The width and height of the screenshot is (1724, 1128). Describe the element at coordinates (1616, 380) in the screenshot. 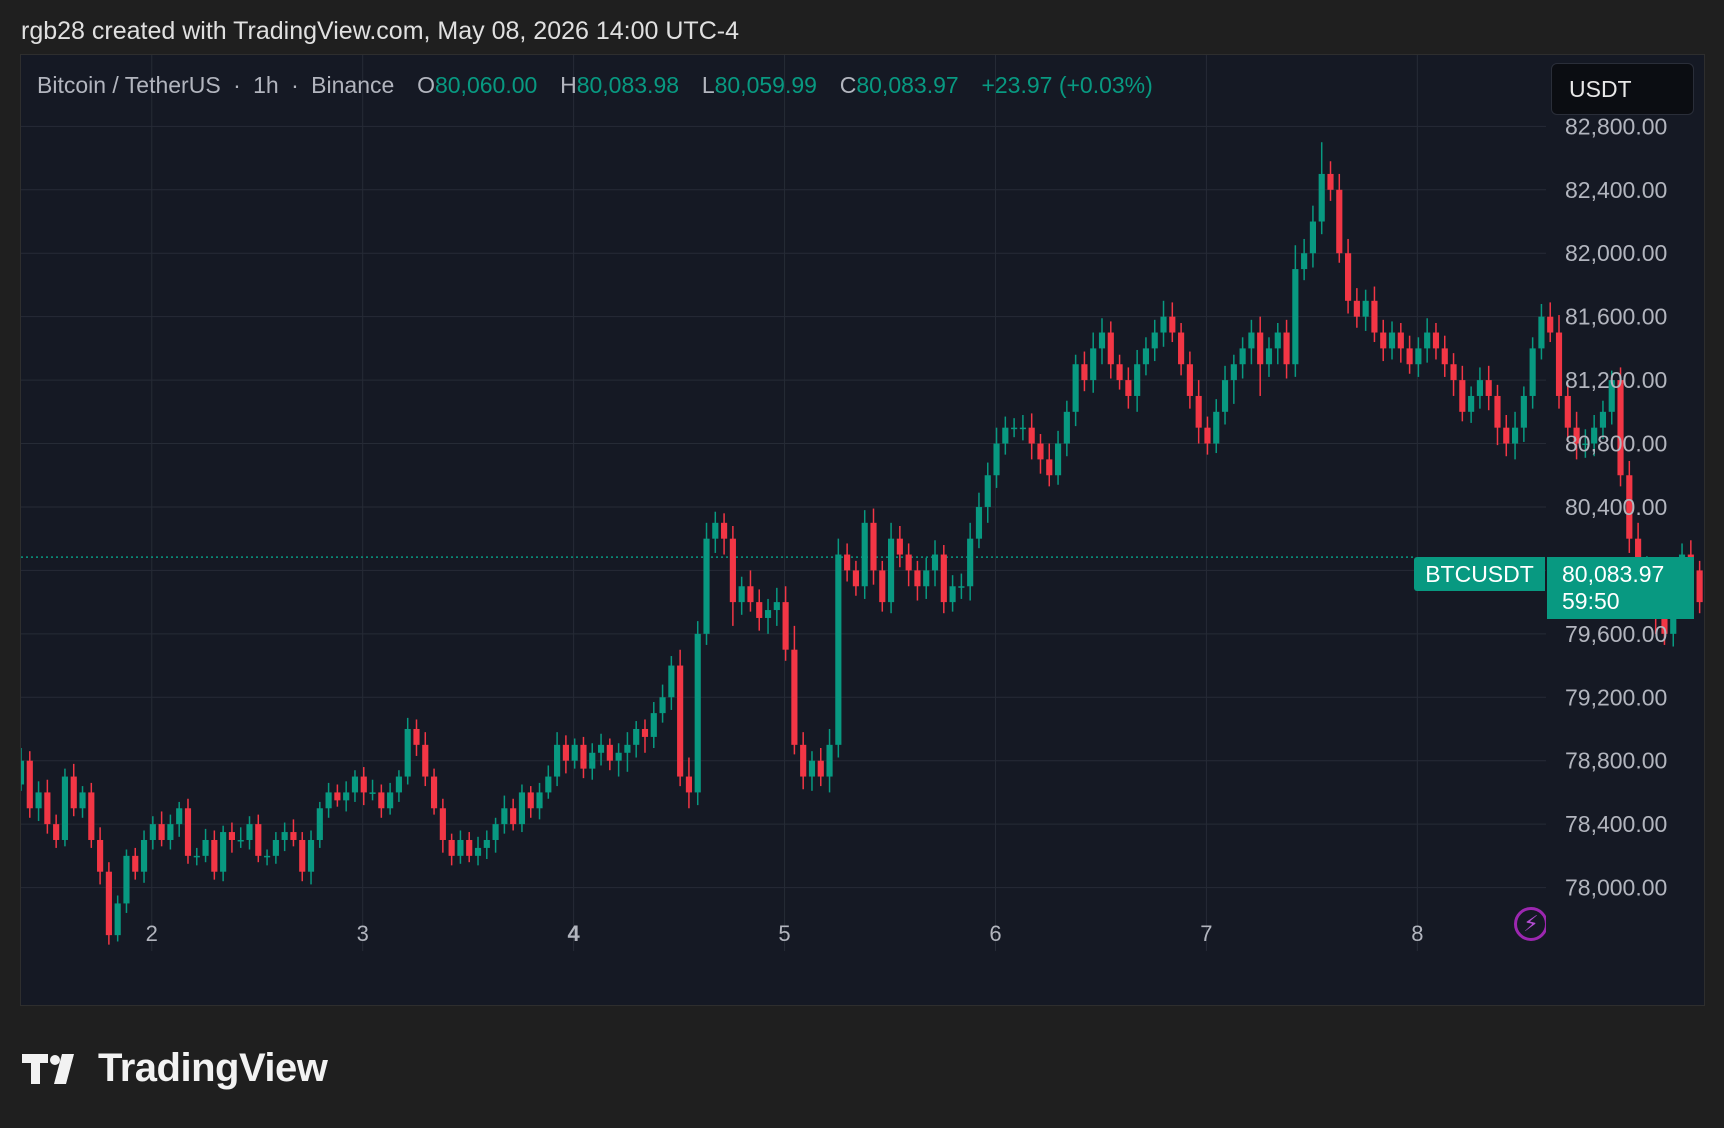

I see `y-tick-label: 81,200.00` at that location.